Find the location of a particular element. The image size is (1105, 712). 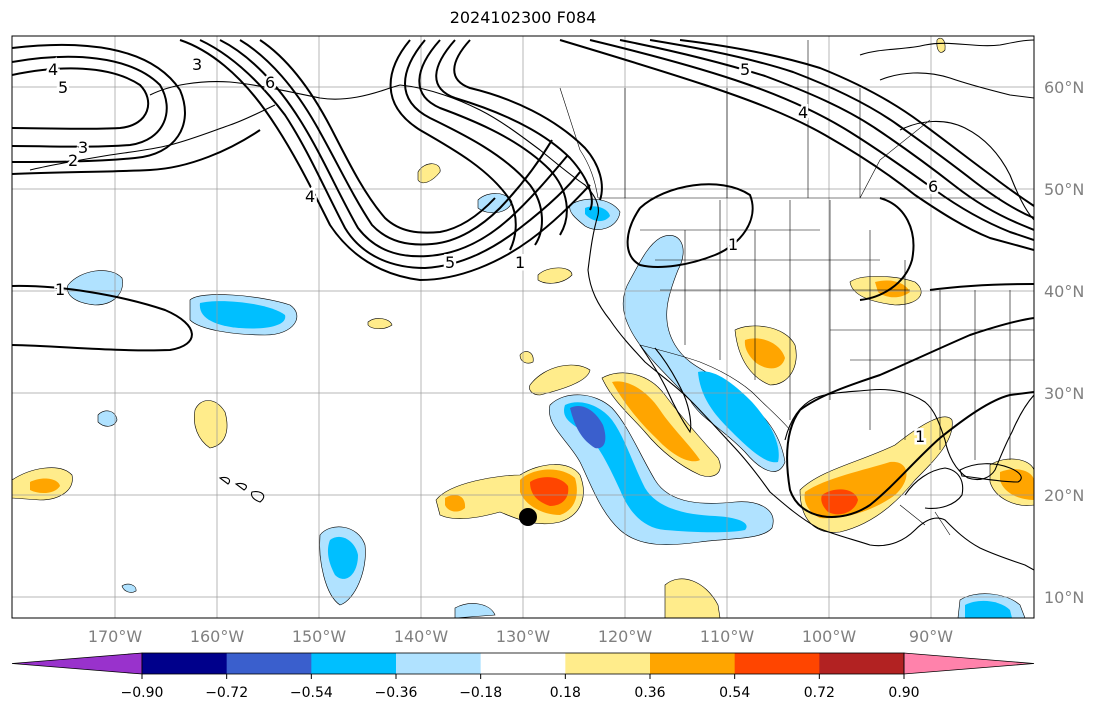

contour-label: 2 is located at coordinates (73, 160).